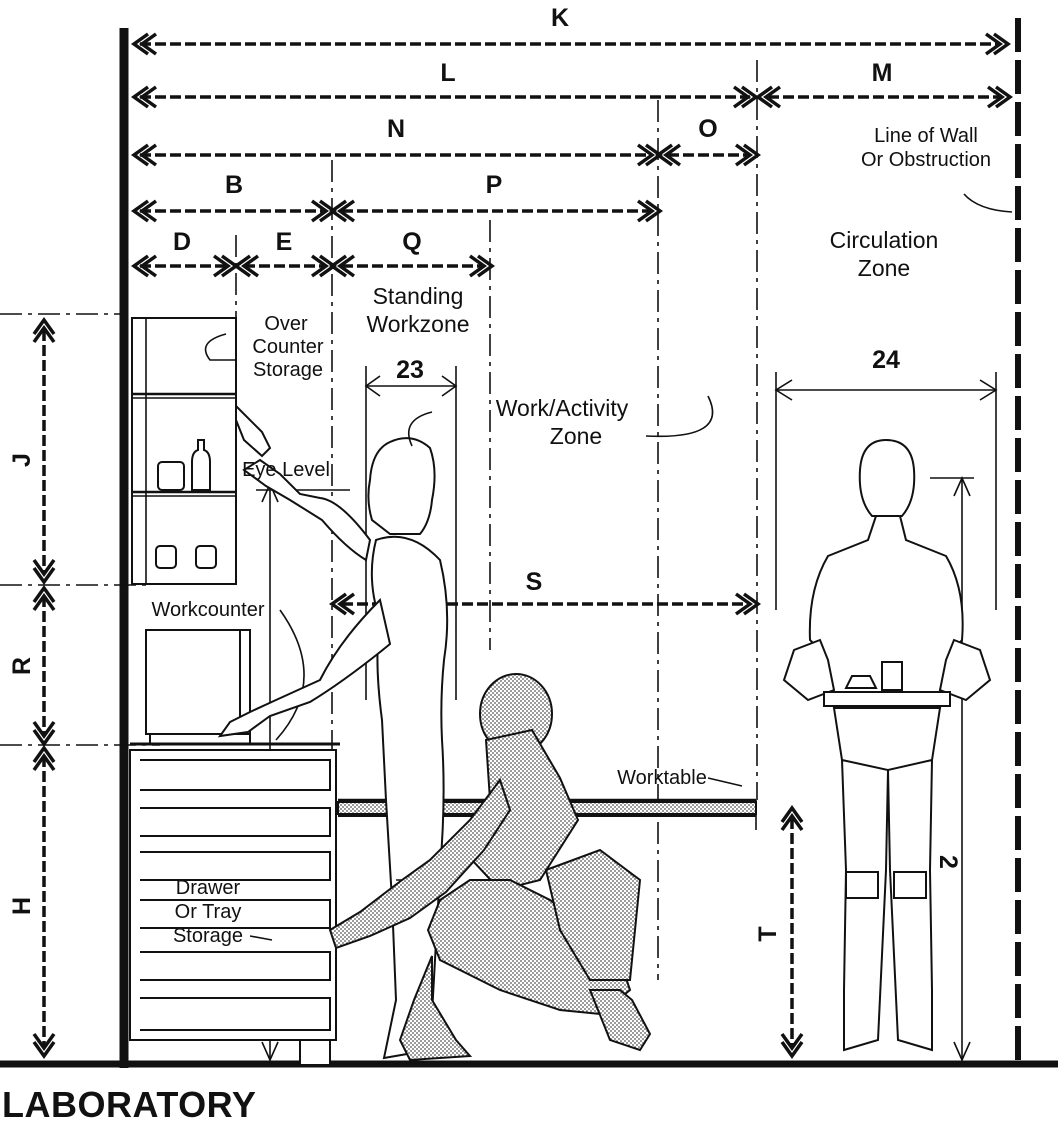 The height and width of the screenshot is (1126, 1058). Describe the element at coordinates (926, 160) in the screenshot. I see `wall-line-label-2: Or Obstruction` at that location.